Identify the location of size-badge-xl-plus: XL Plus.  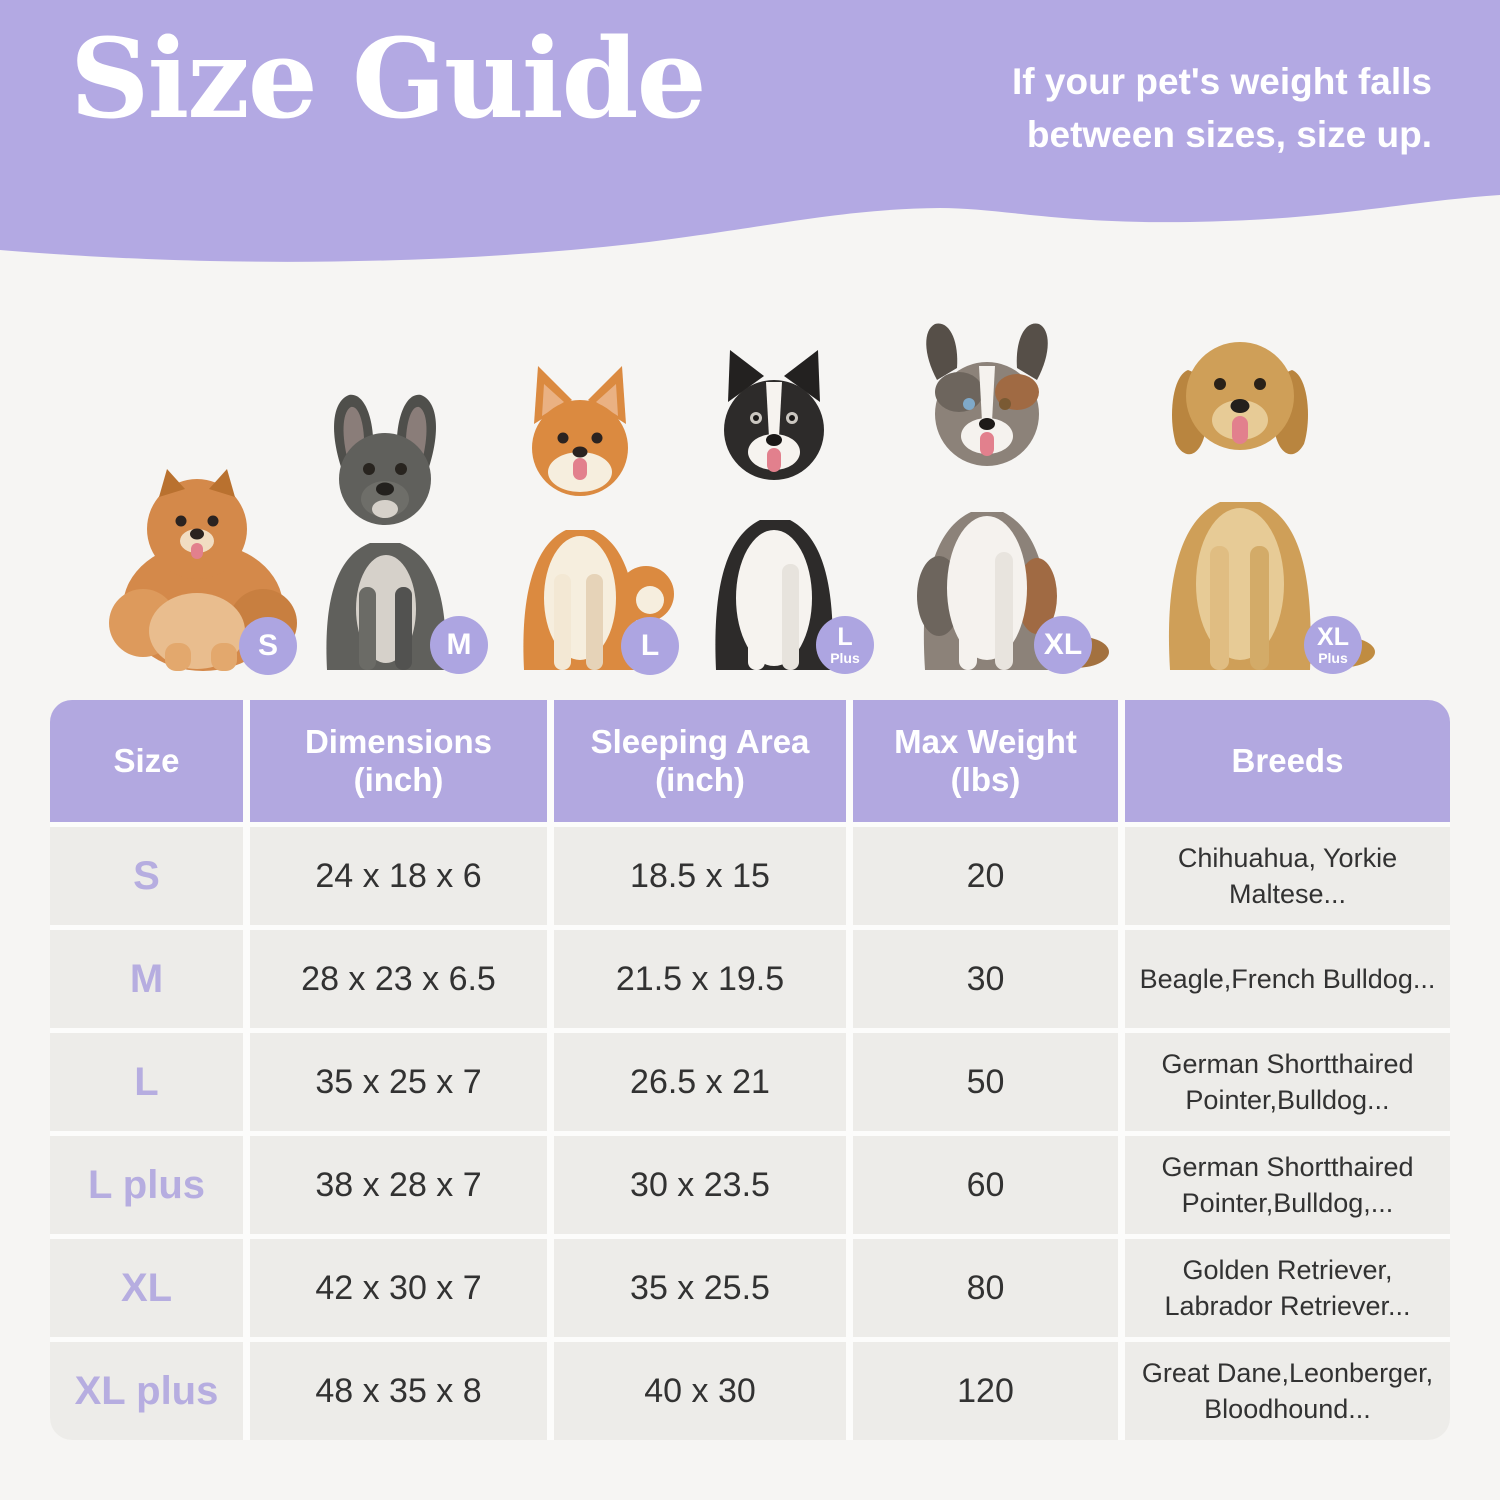
(1333, 645).